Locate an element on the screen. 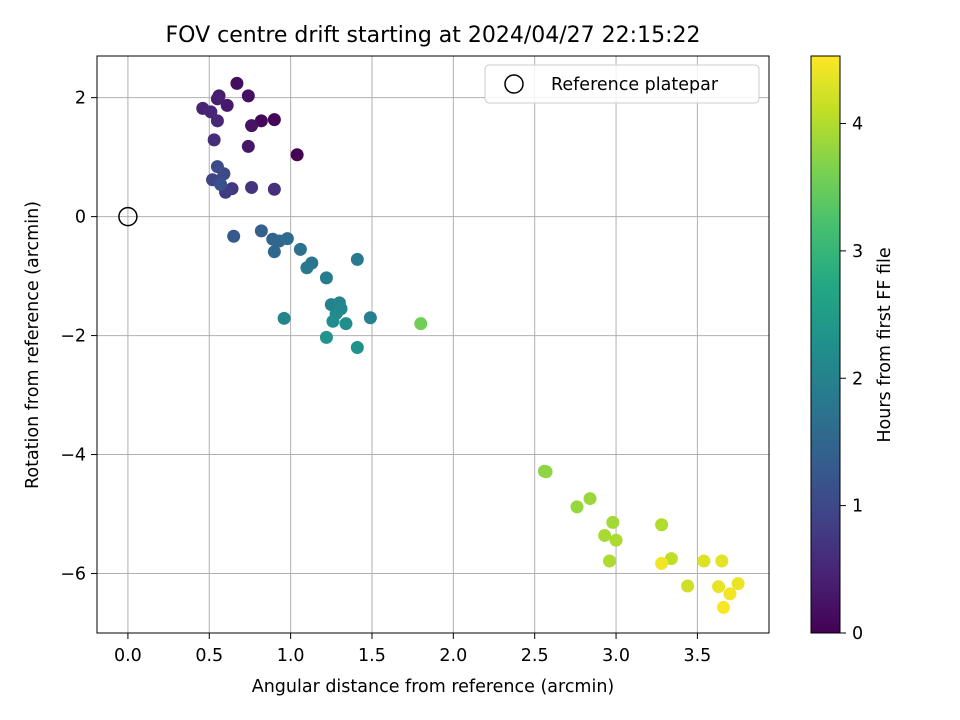 The image size is (960, 720). colorbar-tick-label: 0 is located at coordinates (857, 634).